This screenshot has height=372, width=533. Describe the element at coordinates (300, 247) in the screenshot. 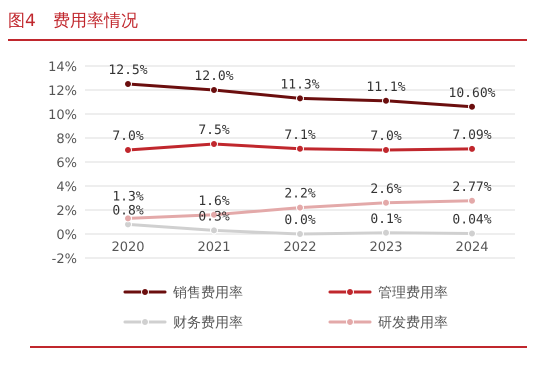

I see `x-tick-label: 2022` at that location.